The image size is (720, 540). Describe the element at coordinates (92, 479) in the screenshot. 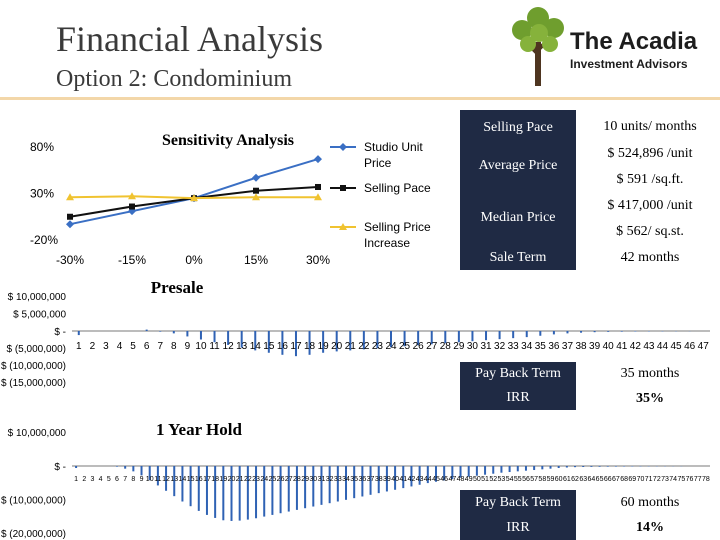

I see `x-tick-label: 3` at that location.